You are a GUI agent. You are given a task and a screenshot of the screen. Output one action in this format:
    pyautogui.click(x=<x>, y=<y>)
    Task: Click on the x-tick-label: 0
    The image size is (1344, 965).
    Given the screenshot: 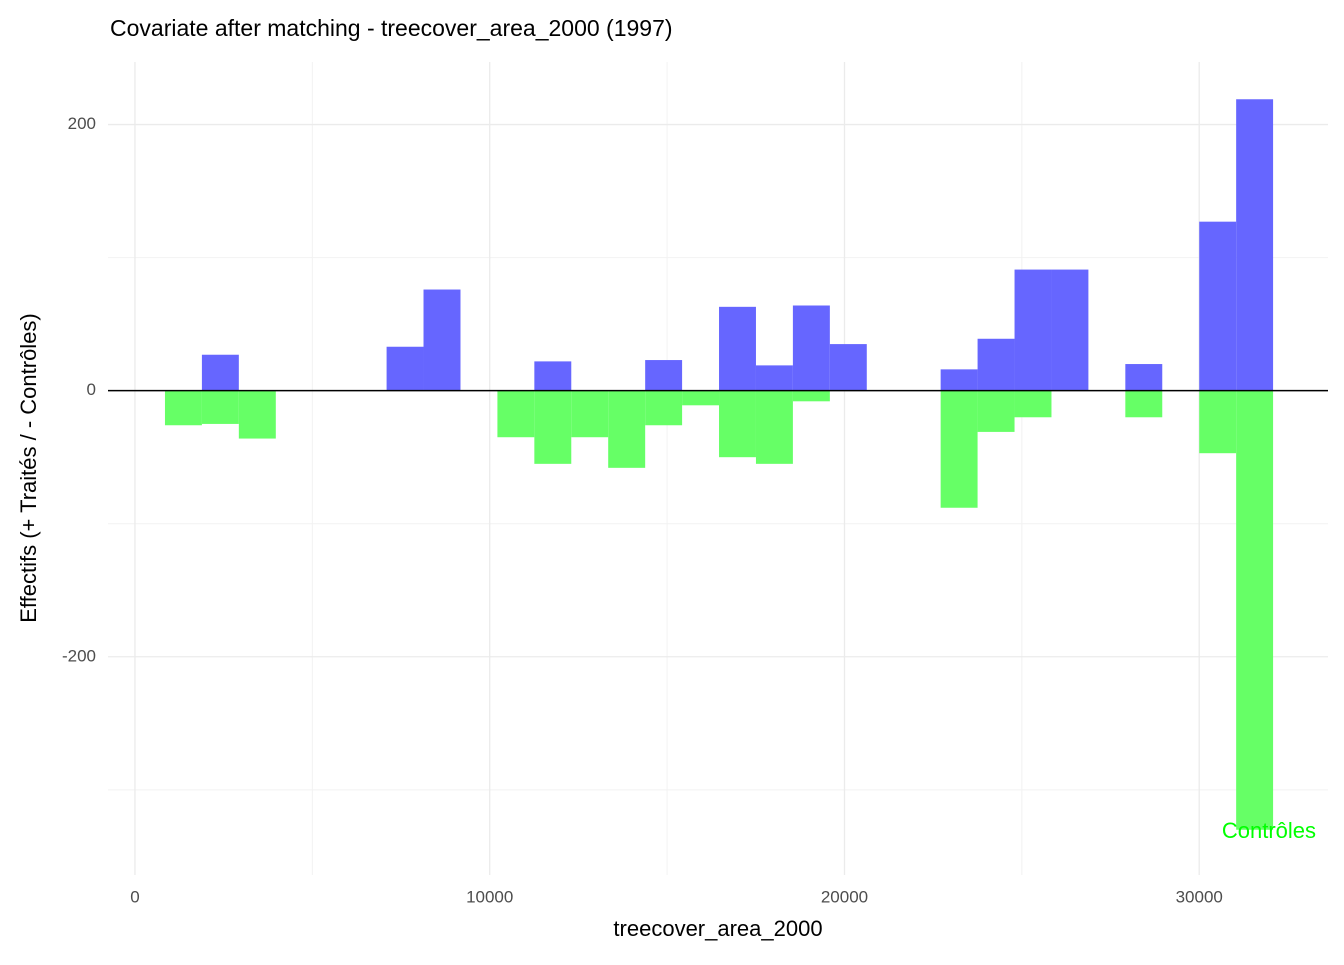 What is the action you would take?
    pyautogui.click(x=134, y=896)
    